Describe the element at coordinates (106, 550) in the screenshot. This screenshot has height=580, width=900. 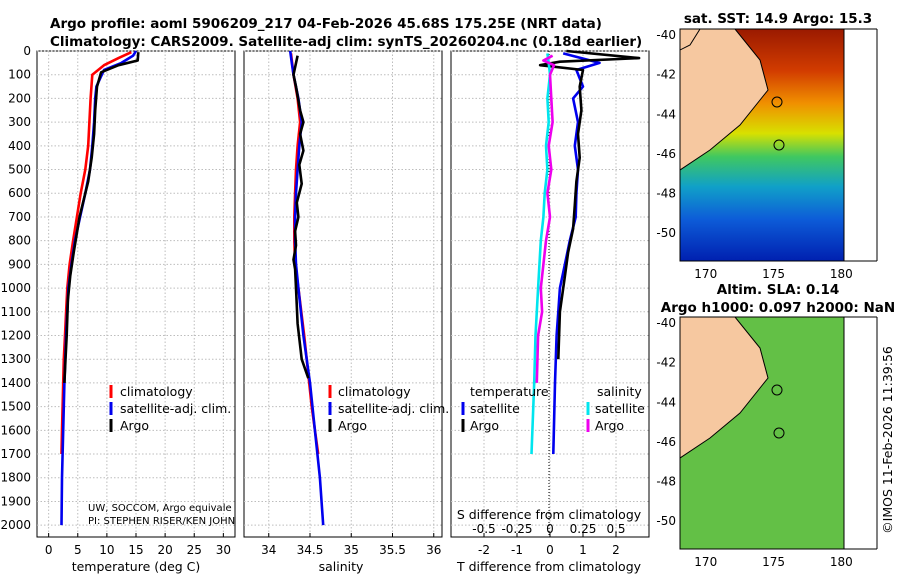
I see `x-tick-label: 10` at that location.